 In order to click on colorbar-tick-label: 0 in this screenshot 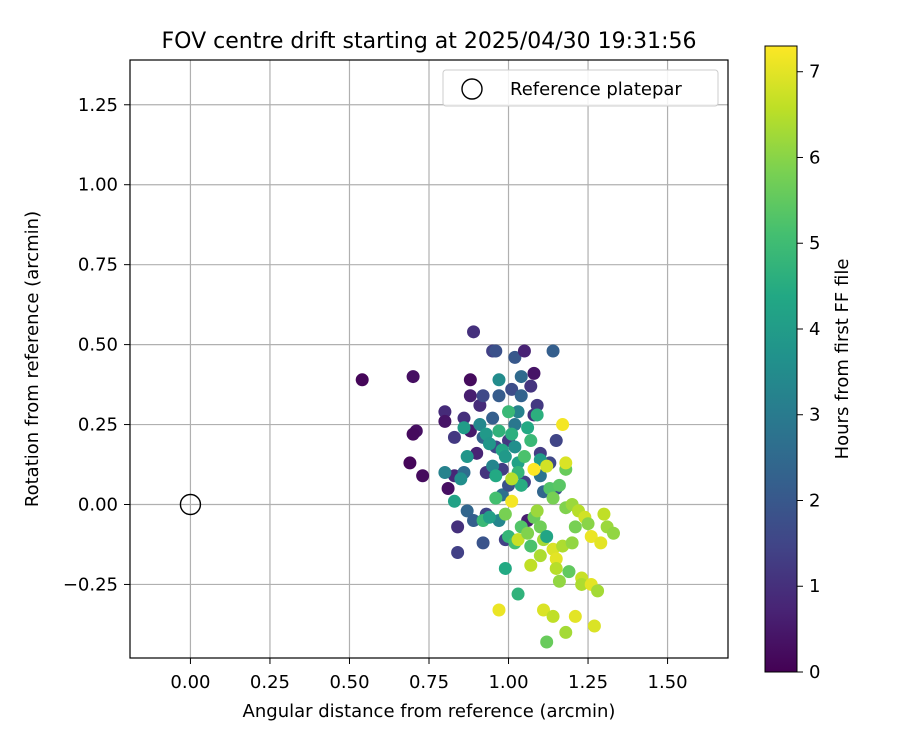, I will do `click(814, 672)`.